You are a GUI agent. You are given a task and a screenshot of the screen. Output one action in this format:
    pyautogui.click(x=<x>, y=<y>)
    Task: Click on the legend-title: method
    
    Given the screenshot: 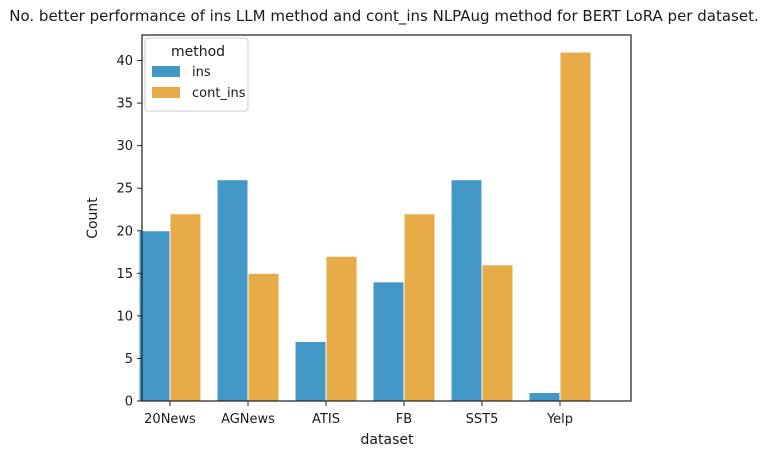 What is the action you would take?
    pyautogui.click(x=198, y=52)
    